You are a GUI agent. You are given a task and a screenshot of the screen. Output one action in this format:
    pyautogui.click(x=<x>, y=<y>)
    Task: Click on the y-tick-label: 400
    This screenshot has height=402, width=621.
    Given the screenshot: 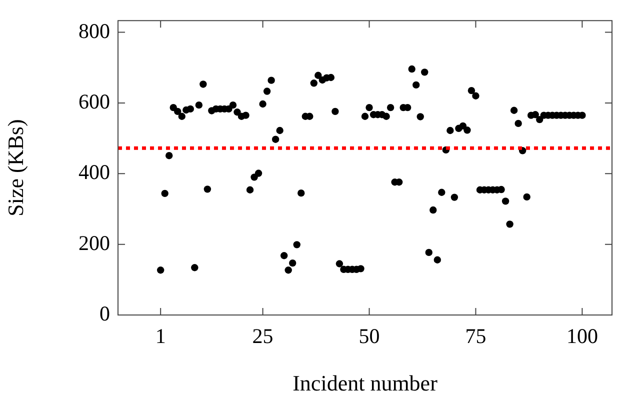 What is the action you would take?
    pyautogui.click(x=94, y=172)
    